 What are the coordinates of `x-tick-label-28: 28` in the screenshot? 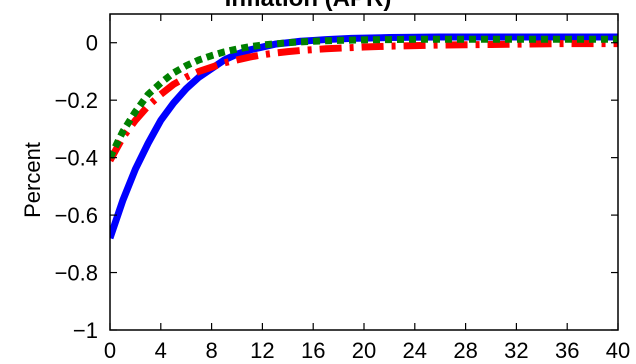 It's located at (465, 350).